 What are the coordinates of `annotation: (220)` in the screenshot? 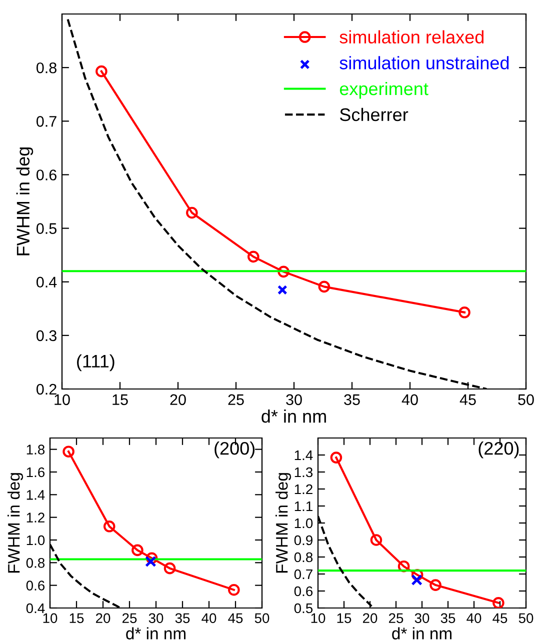 It's located at (498, 449).